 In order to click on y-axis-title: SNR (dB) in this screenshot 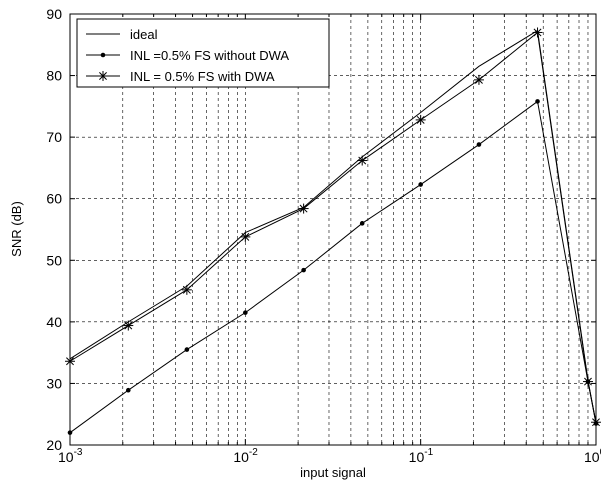, I will do `click(16, 229)`.